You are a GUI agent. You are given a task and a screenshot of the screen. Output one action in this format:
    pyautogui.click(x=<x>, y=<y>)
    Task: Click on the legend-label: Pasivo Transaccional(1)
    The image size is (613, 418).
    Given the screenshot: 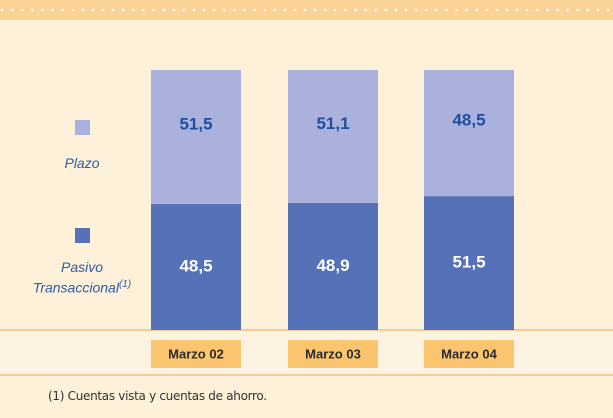 What is the action you would take?
    pyautogui.click(x=82, y=278)
    